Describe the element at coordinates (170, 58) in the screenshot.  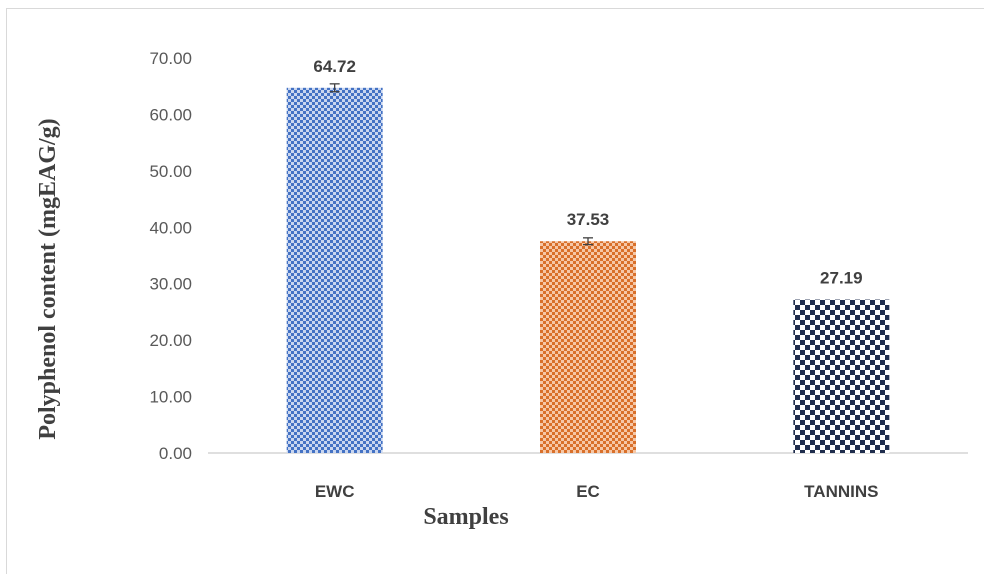
I see `y-tick-label: 70.00` at that location.